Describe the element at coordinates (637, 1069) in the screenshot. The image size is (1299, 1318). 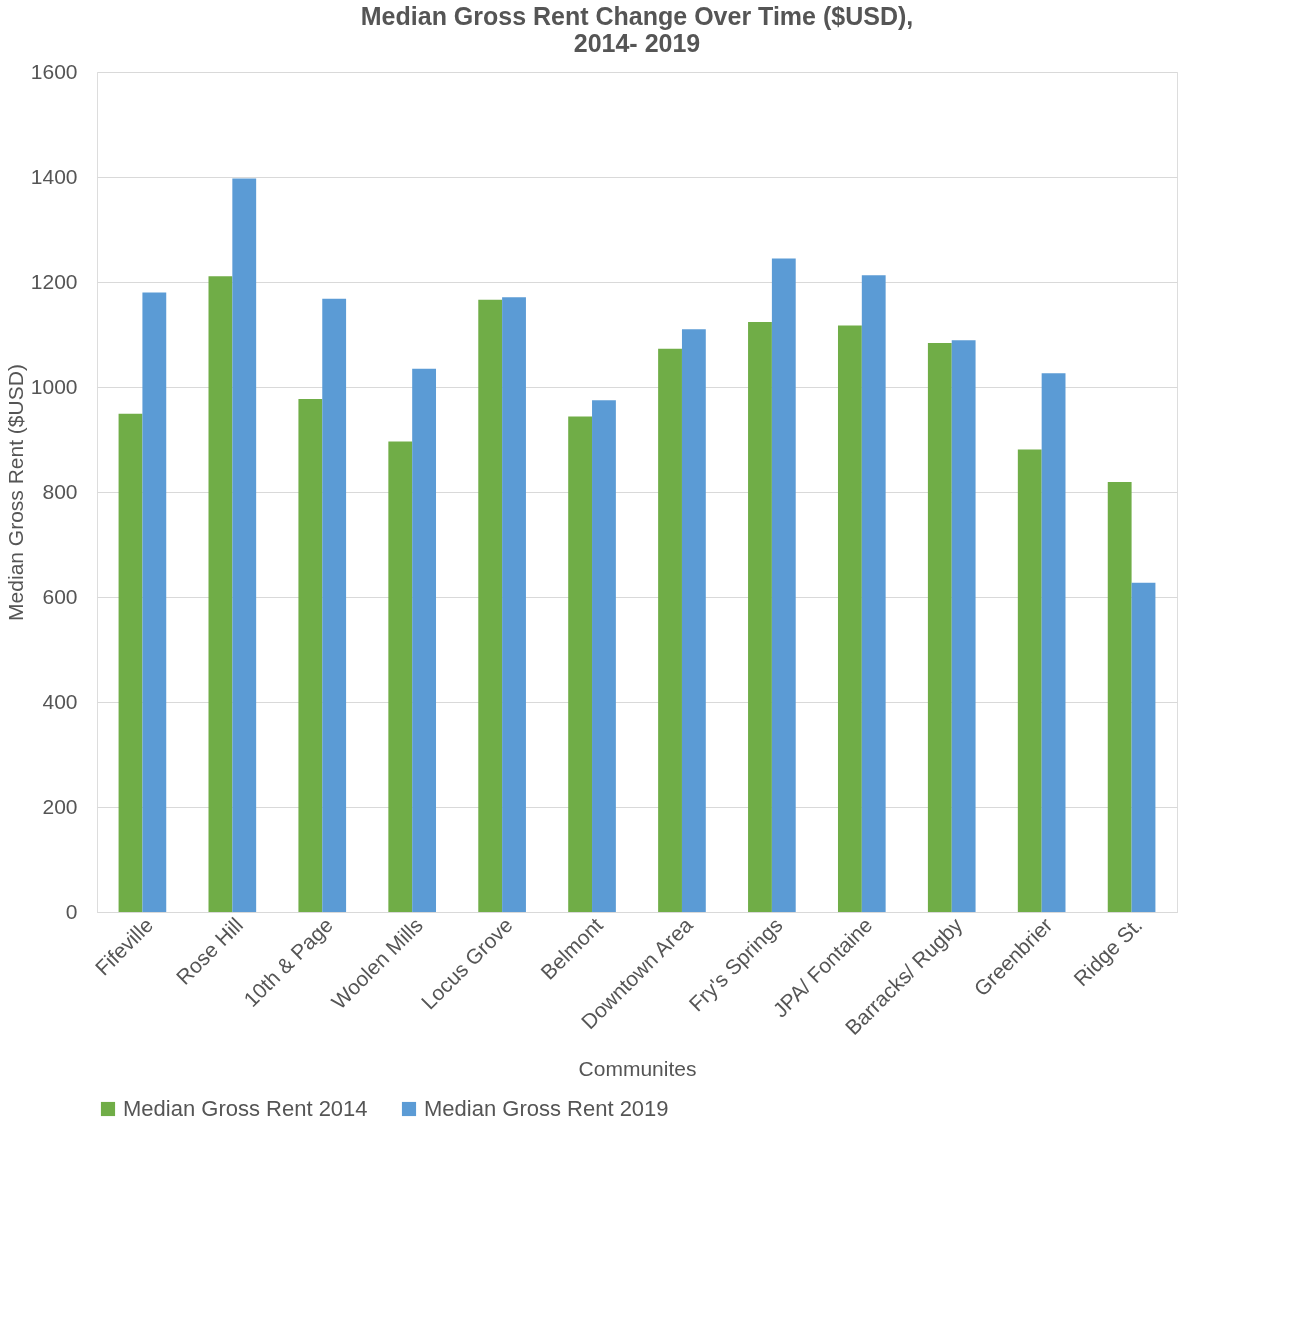
I see `x-axis-title: Communites` at that location.